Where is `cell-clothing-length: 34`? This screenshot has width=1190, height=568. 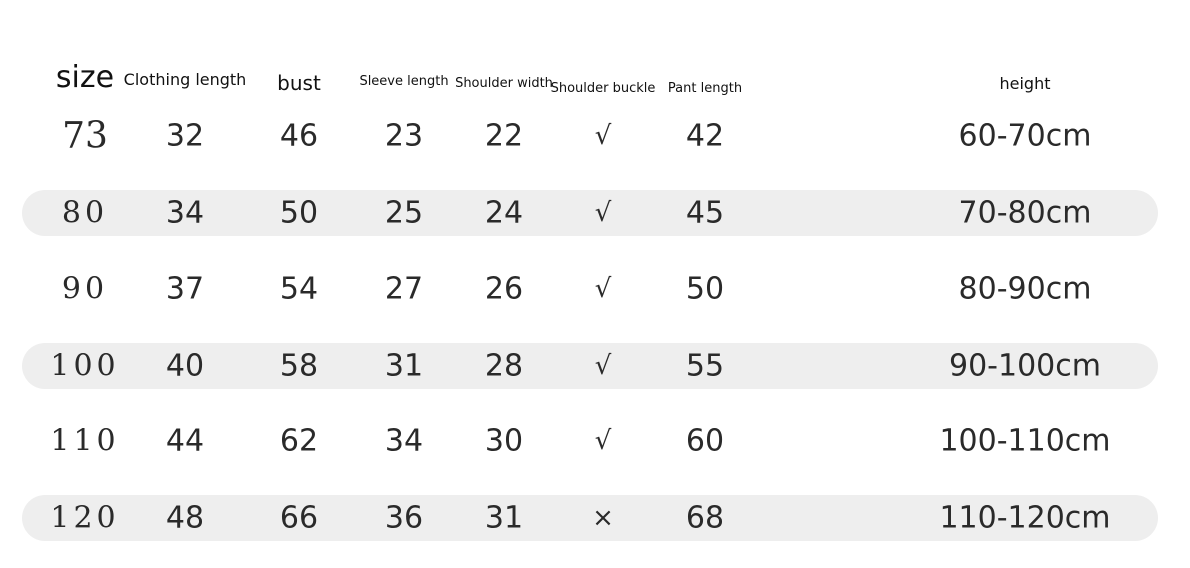 cell-clothing-length: 34 is located at coordinates (185, 213).